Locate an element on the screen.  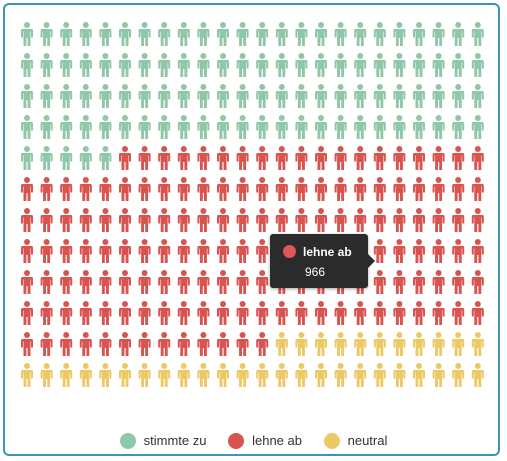
legend-item-lehne-ab: lehne ab is located at coordinates (265, 440).